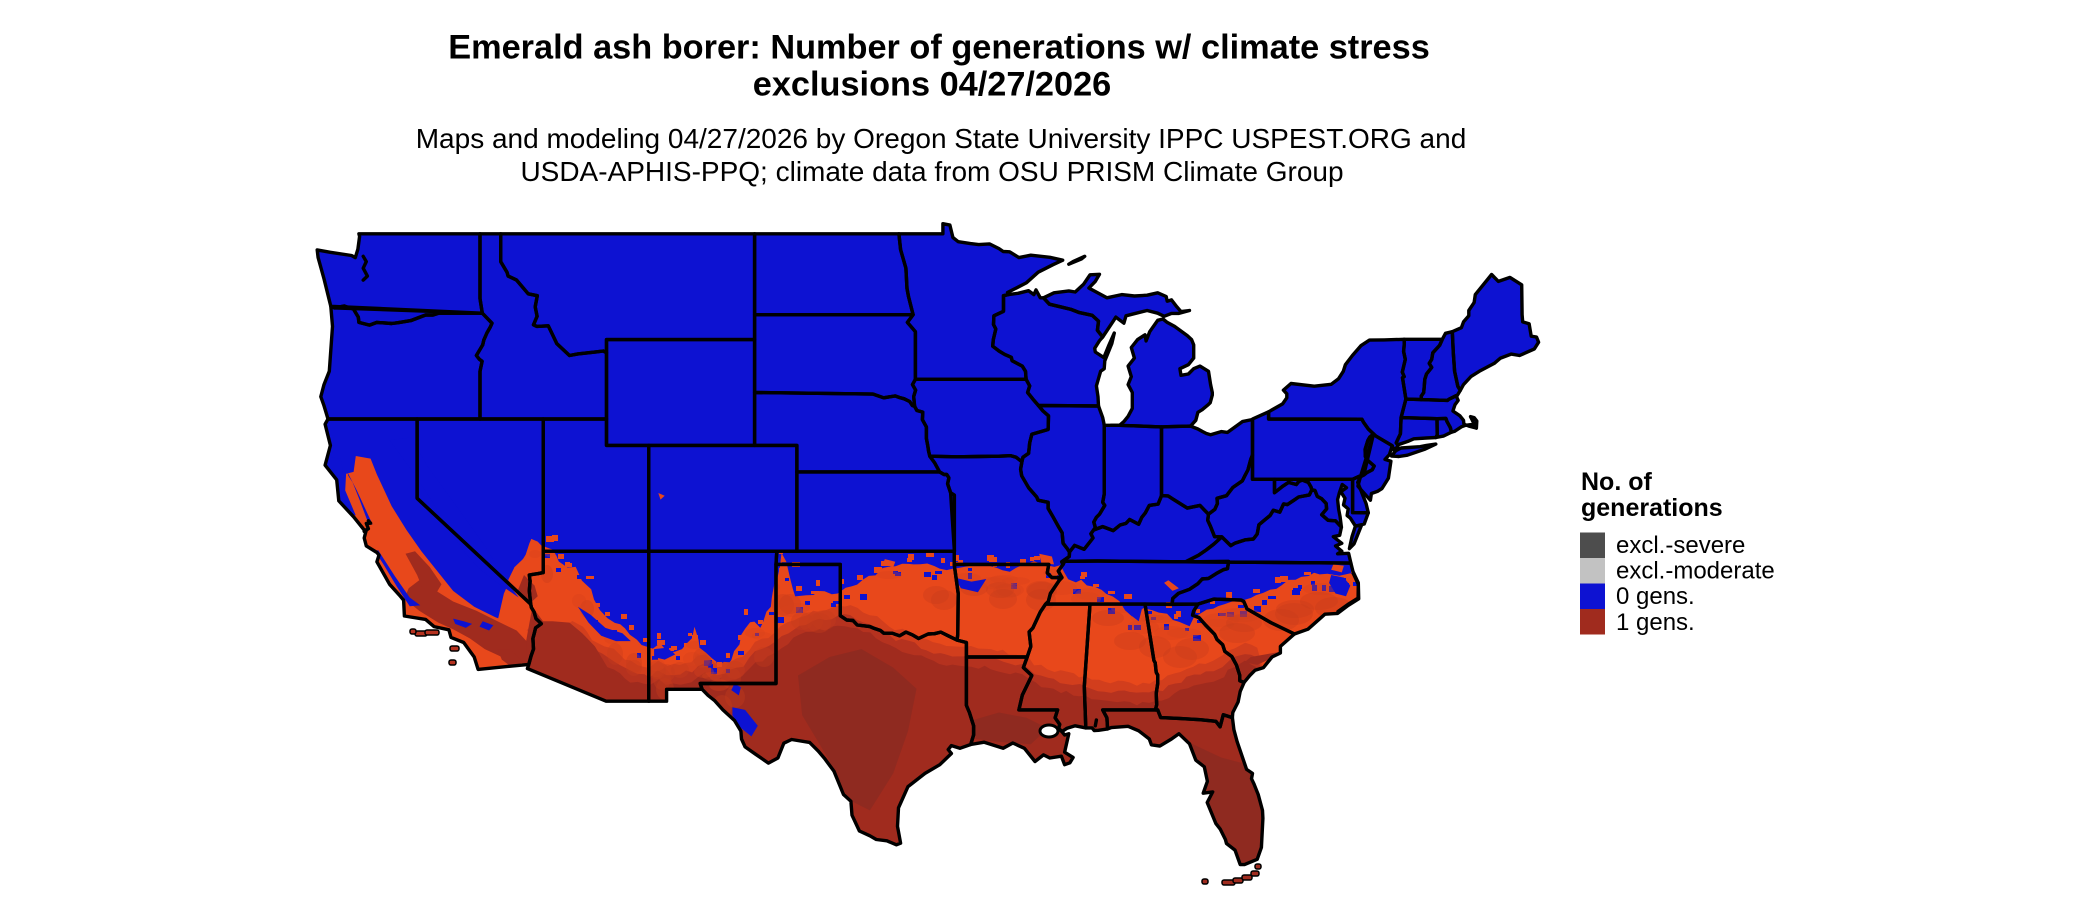  What do you see at coordinates (1695, 571) in the screenshot?
I see `svg-text: excl.-moderate` at bounding box center [1695, 571].